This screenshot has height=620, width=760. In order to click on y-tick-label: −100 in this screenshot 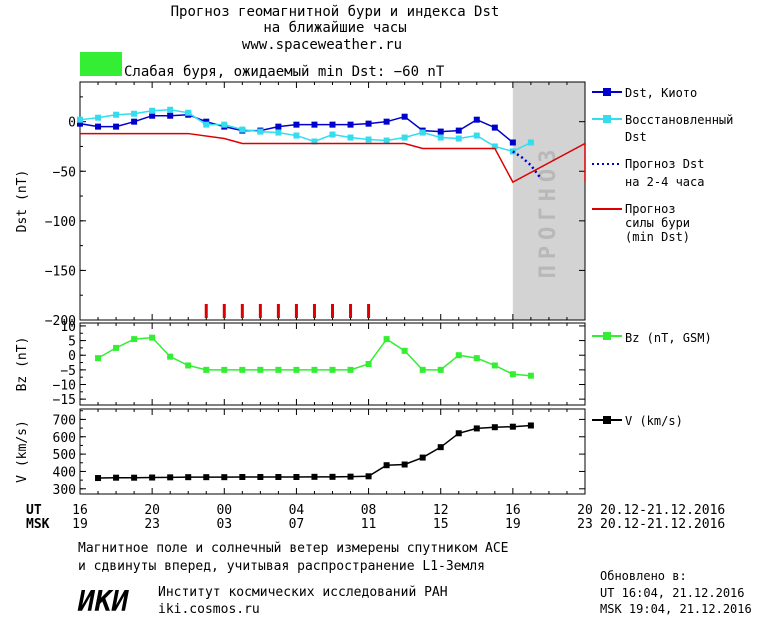, I will do `click(60, 222)`.